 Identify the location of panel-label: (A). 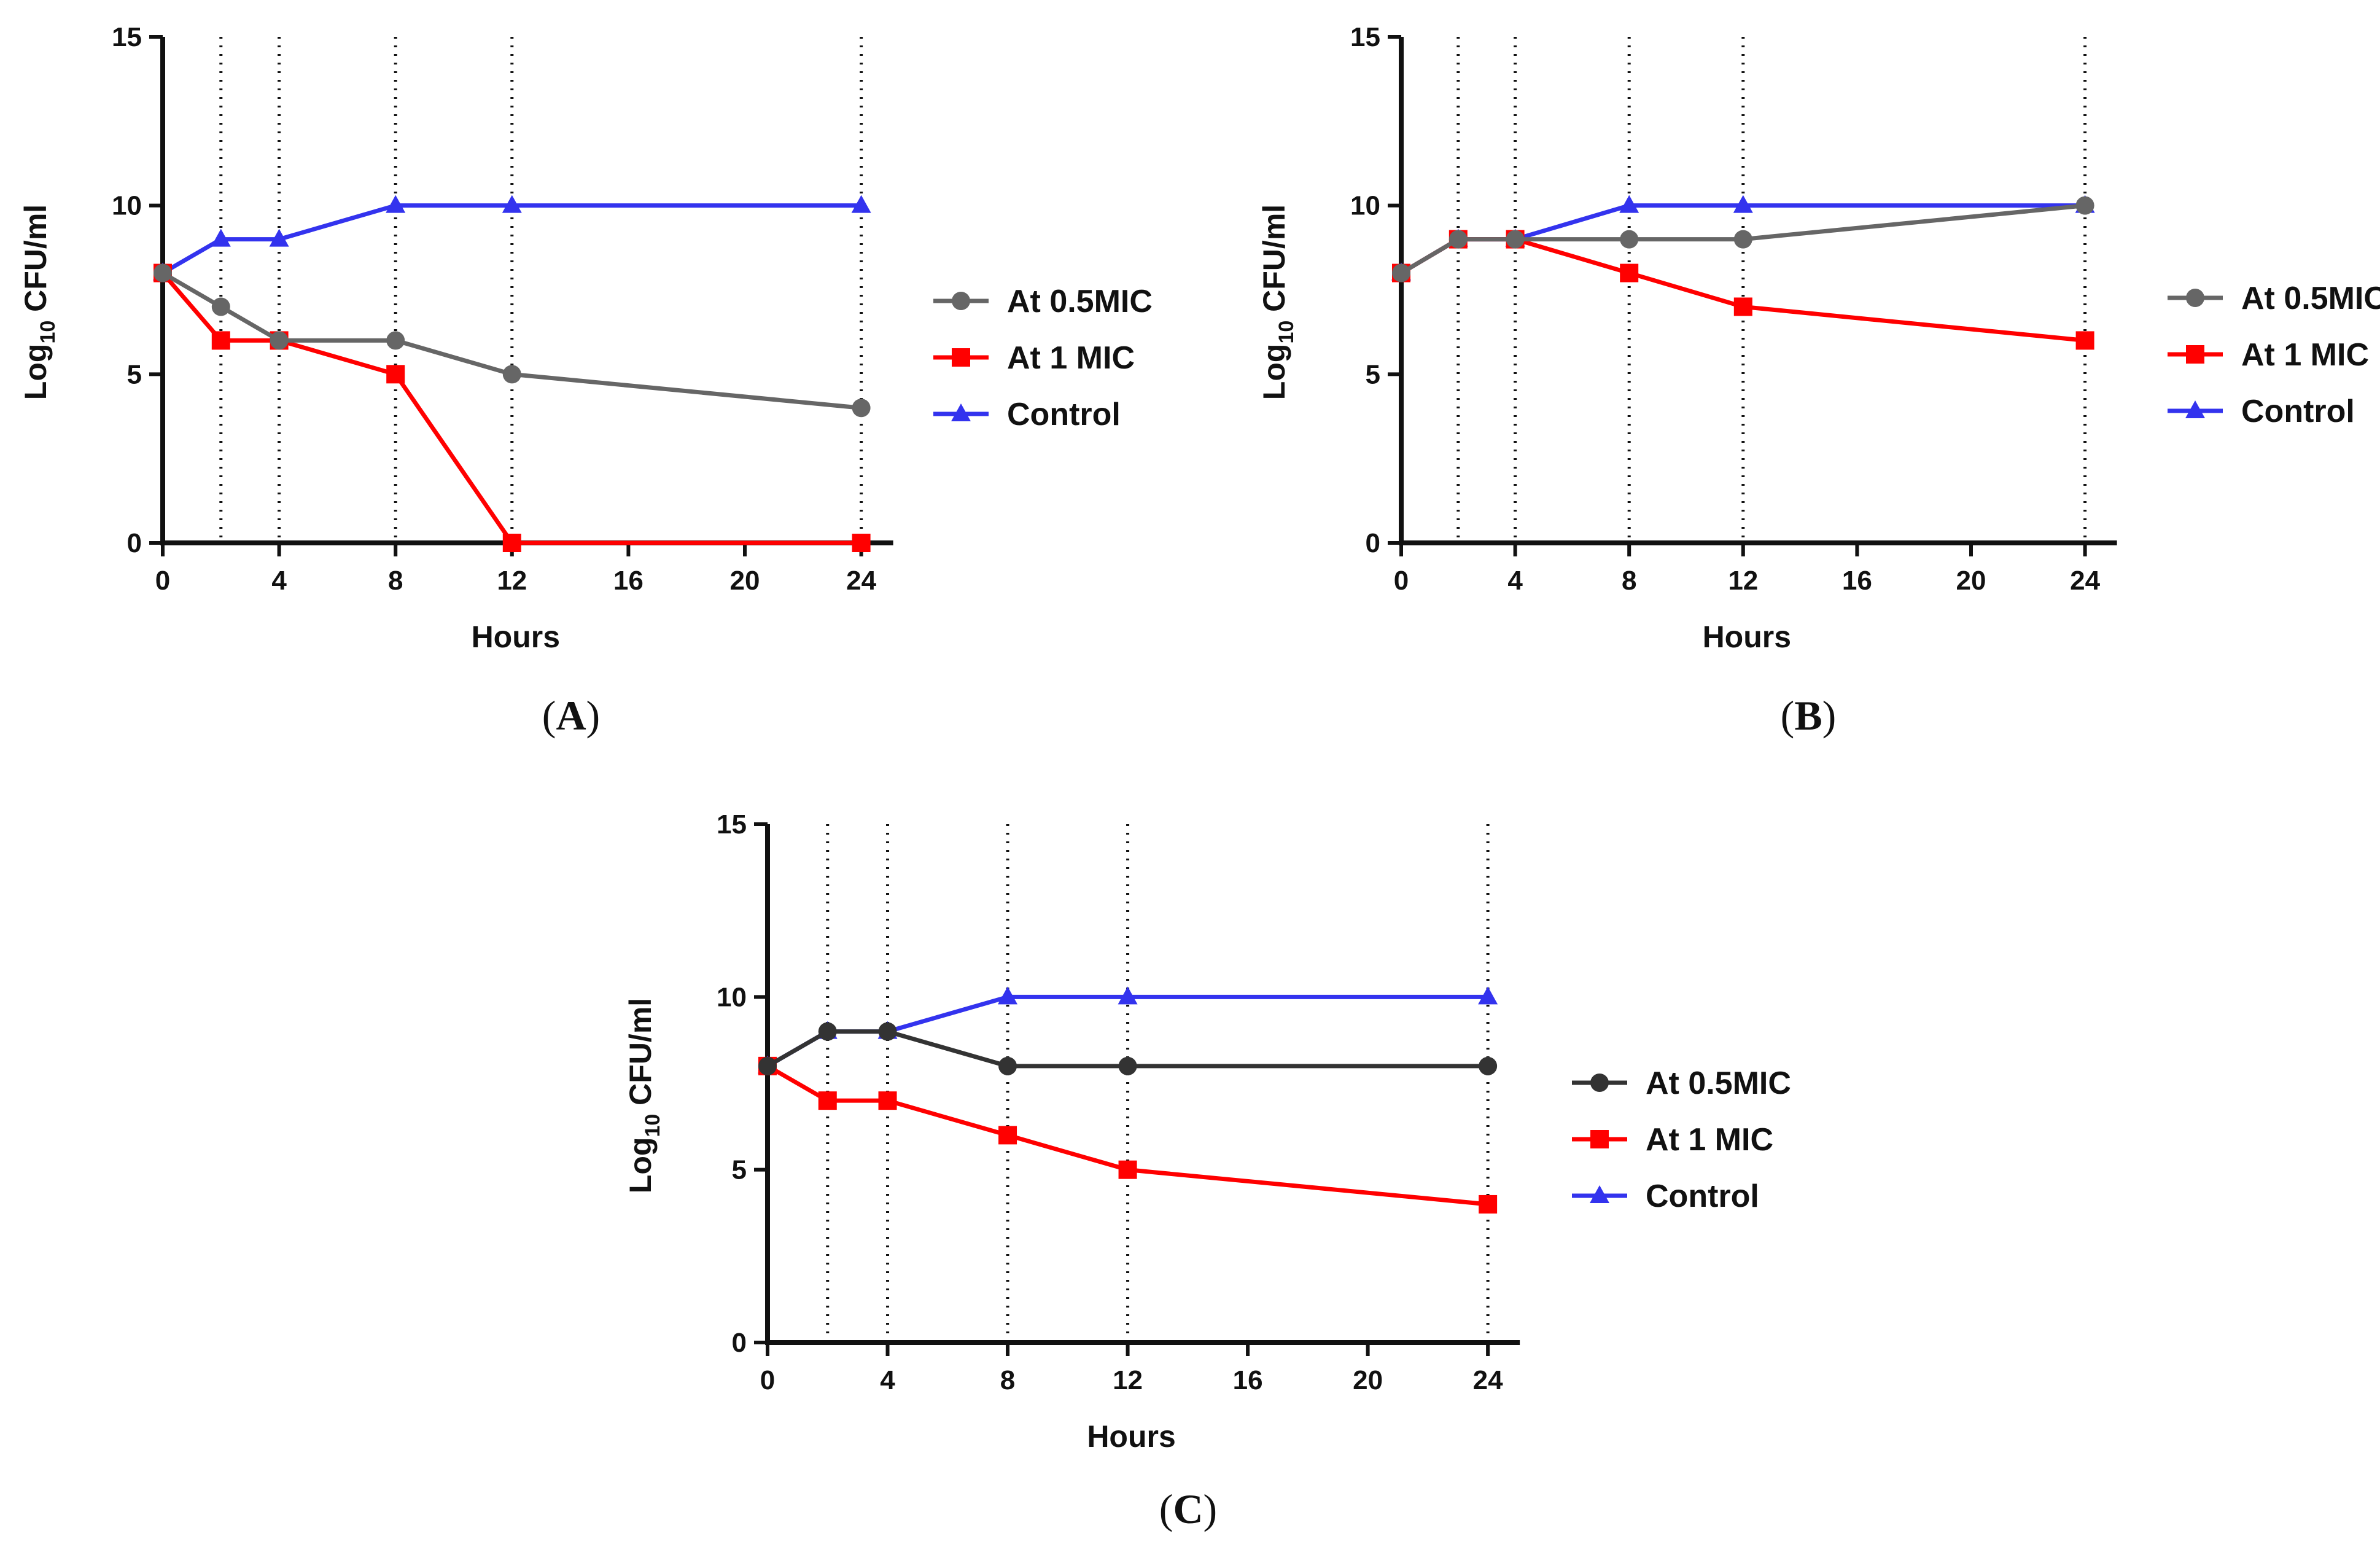
(571, 715).